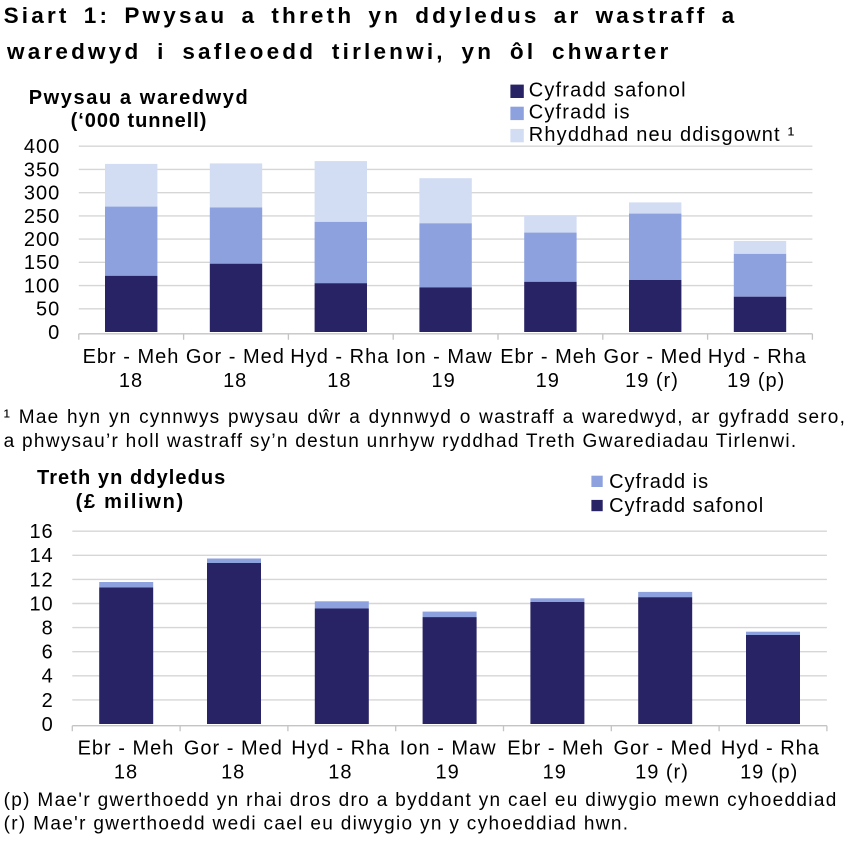  What do you see at coordinates (139, 98) in the screenshot?
I see `svg-text: Pwysau a waredwyd` at bounding box center [139, 98].